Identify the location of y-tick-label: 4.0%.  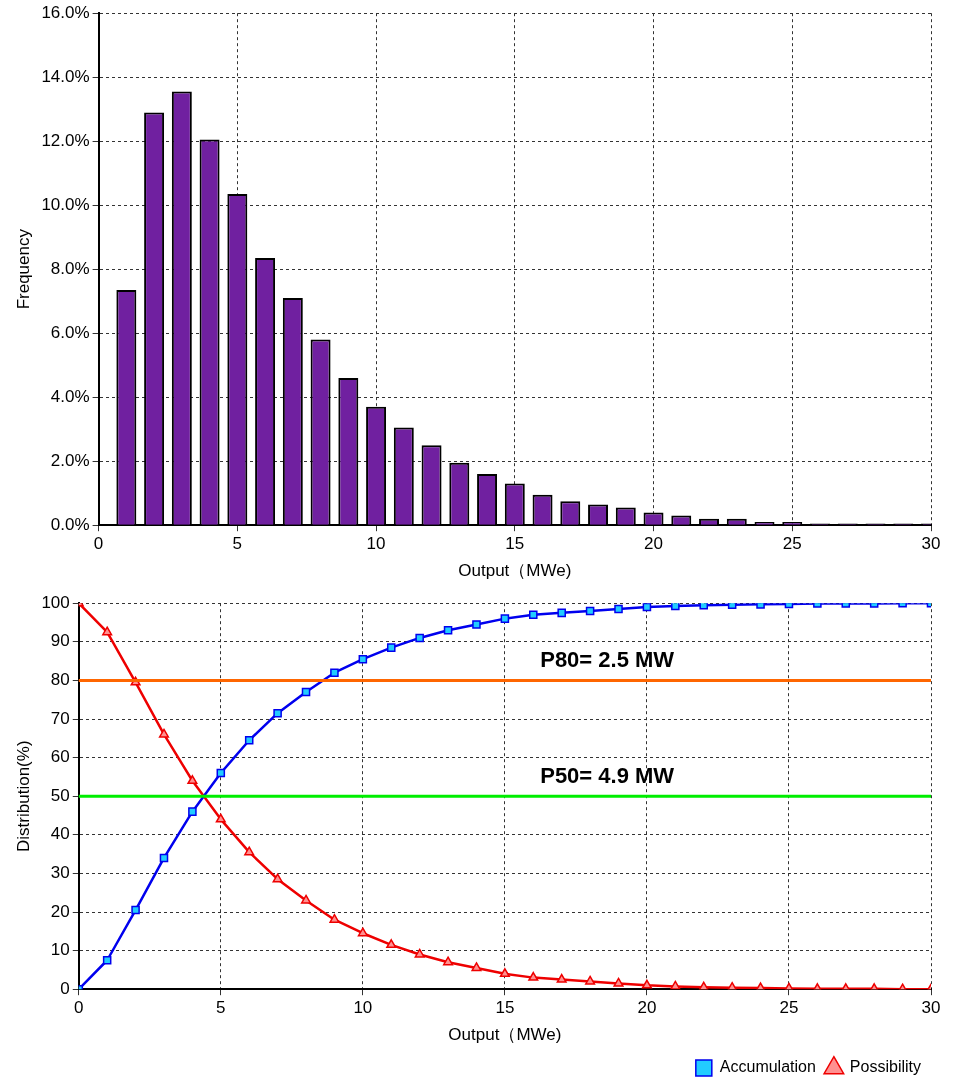
(70, 396).